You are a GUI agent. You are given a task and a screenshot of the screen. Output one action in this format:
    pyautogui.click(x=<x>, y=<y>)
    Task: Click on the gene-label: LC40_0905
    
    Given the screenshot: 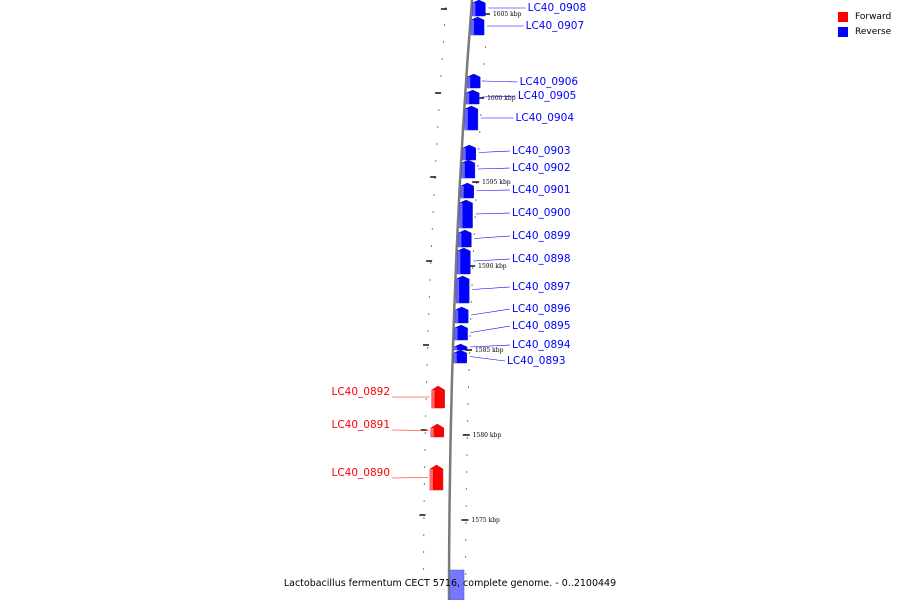 What is the action you would take?
    pyautogui.click(x=547, y=96)
    